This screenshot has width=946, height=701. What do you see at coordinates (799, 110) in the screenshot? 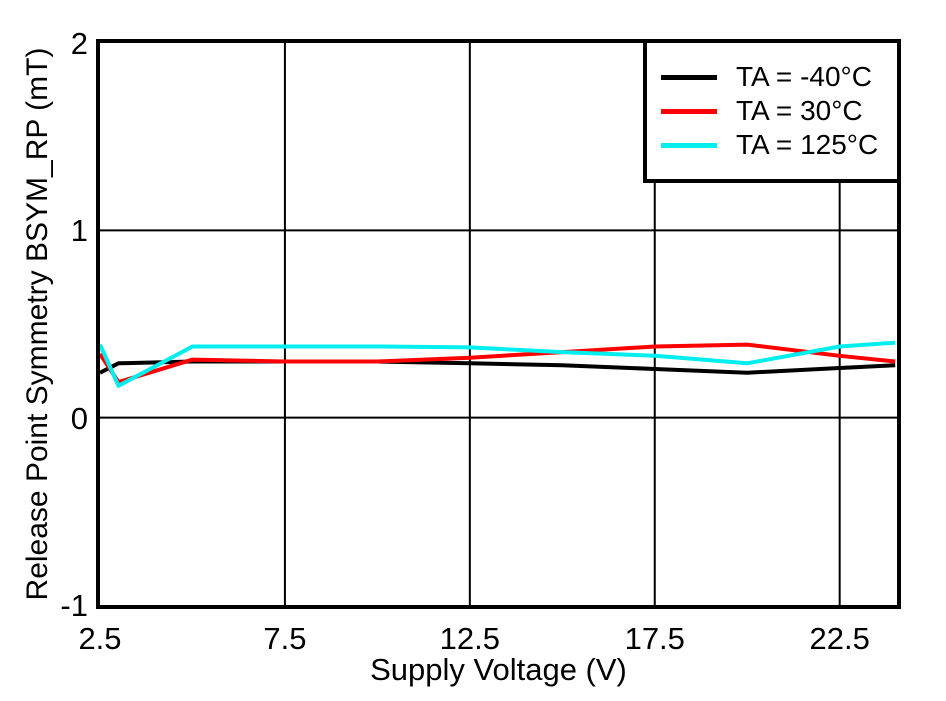
I see `legend-label: TA = 30°C` at bounding box center [799, 110].